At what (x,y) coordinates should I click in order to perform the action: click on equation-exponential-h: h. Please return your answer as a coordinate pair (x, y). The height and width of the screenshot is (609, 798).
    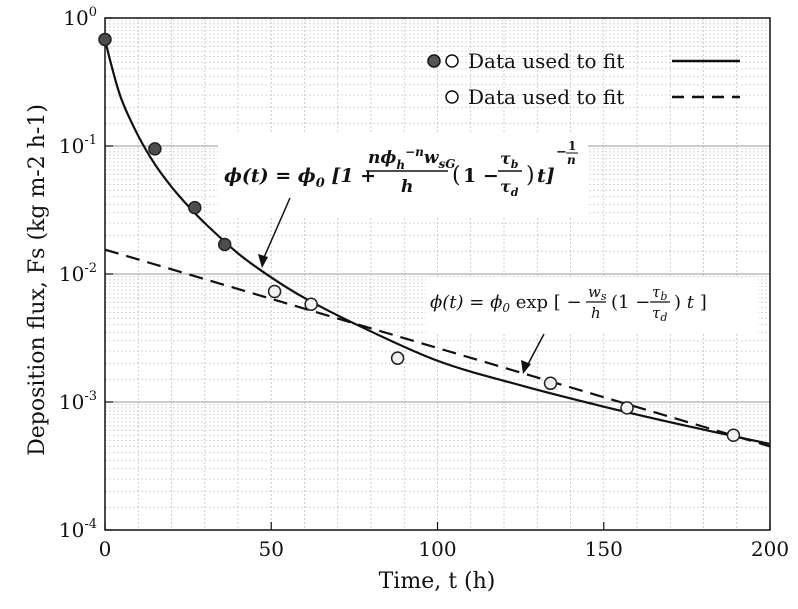
    Looking at the image, I should click on (596, 313).